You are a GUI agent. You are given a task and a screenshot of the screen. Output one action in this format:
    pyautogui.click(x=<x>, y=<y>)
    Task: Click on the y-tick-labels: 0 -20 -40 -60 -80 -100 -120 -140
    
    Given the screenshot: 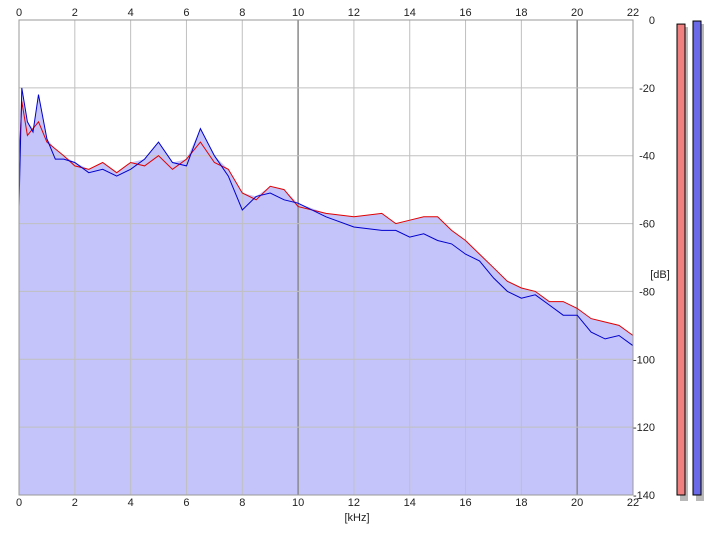 What is the action you would take?
    pyautogui.click(x=644, y=258)
    